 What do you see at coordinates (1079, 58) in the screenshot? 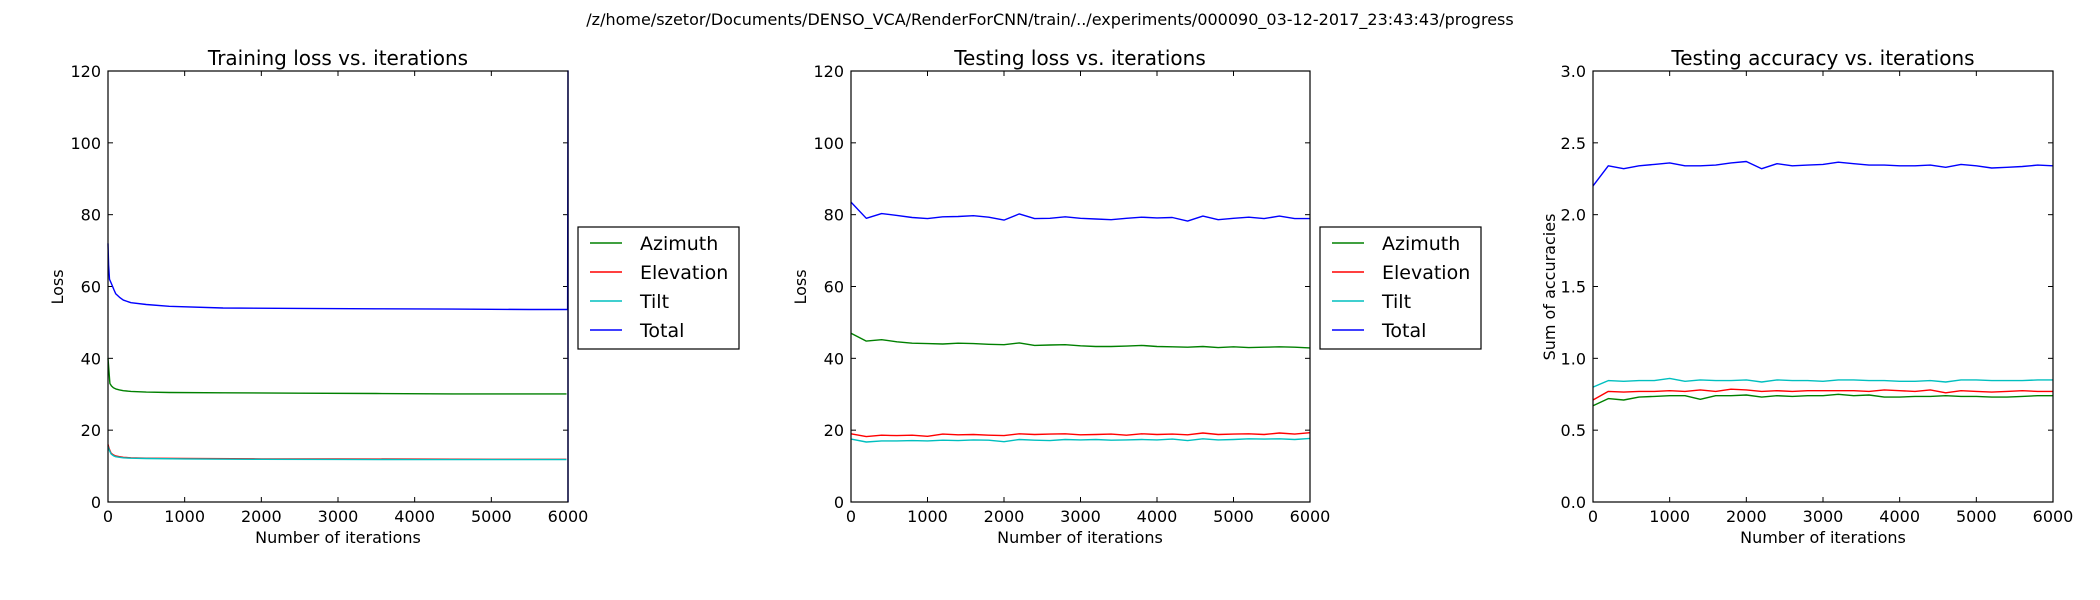
I see `chart-title: Testing loss vs. iterations` at bounding box center [1079, 58].